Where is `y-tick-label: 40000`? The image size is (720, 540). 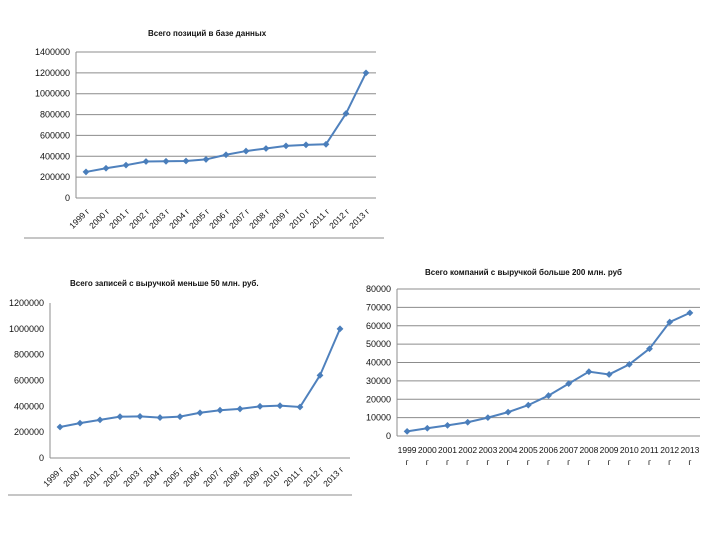 y-tick-label: 40000 is located at coordinates (378, 363).